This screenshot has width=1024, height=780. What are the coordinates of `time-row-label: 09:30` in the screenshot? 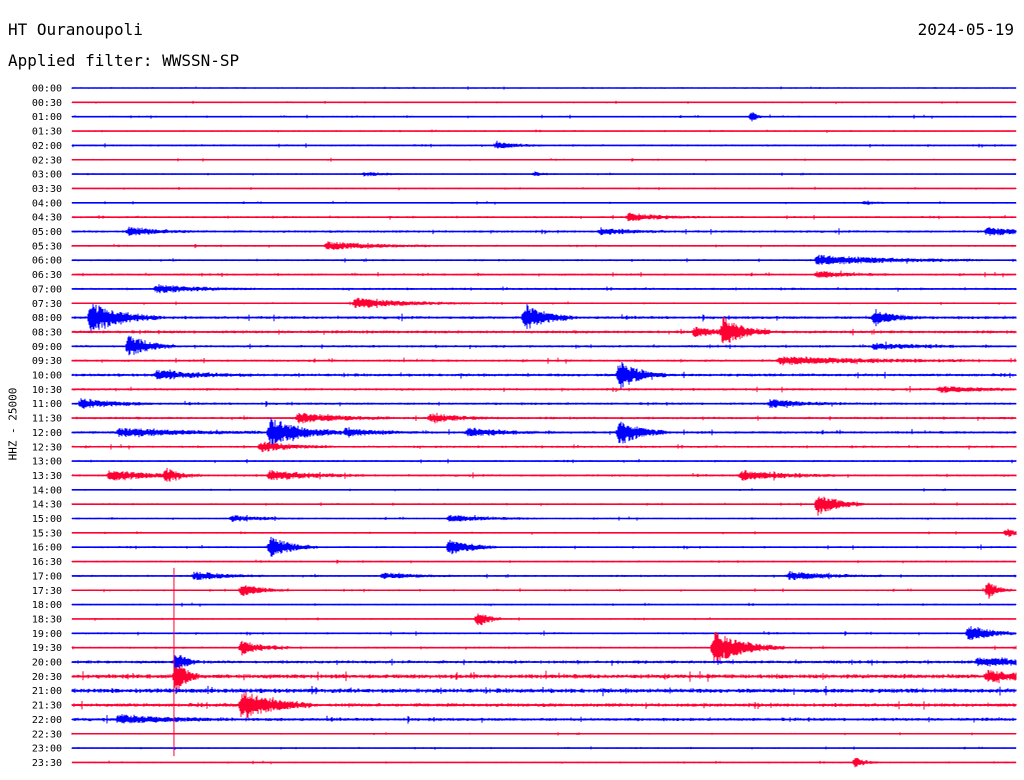 It's located at (47, 361).